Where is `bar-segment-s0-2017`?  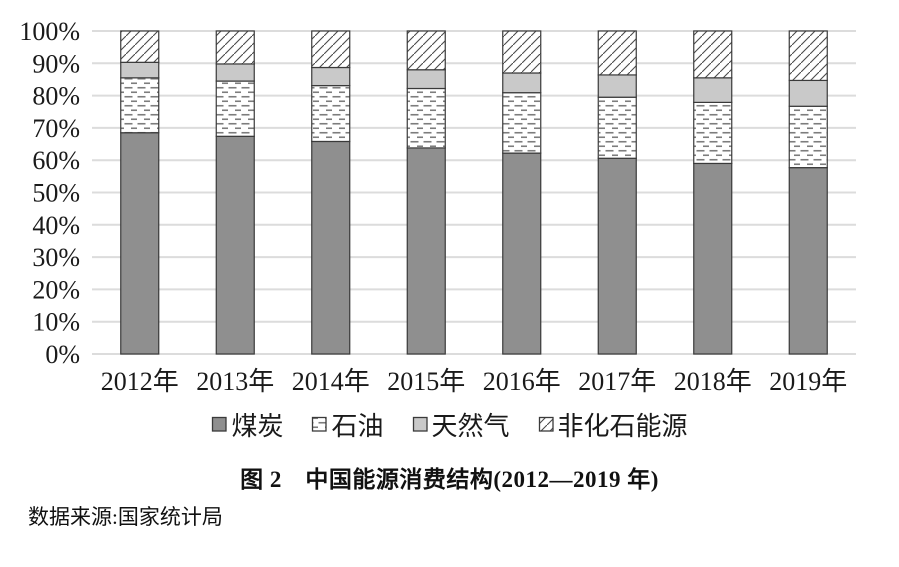 bar-segment-s0-2017 is located at coordinates (617, 256).